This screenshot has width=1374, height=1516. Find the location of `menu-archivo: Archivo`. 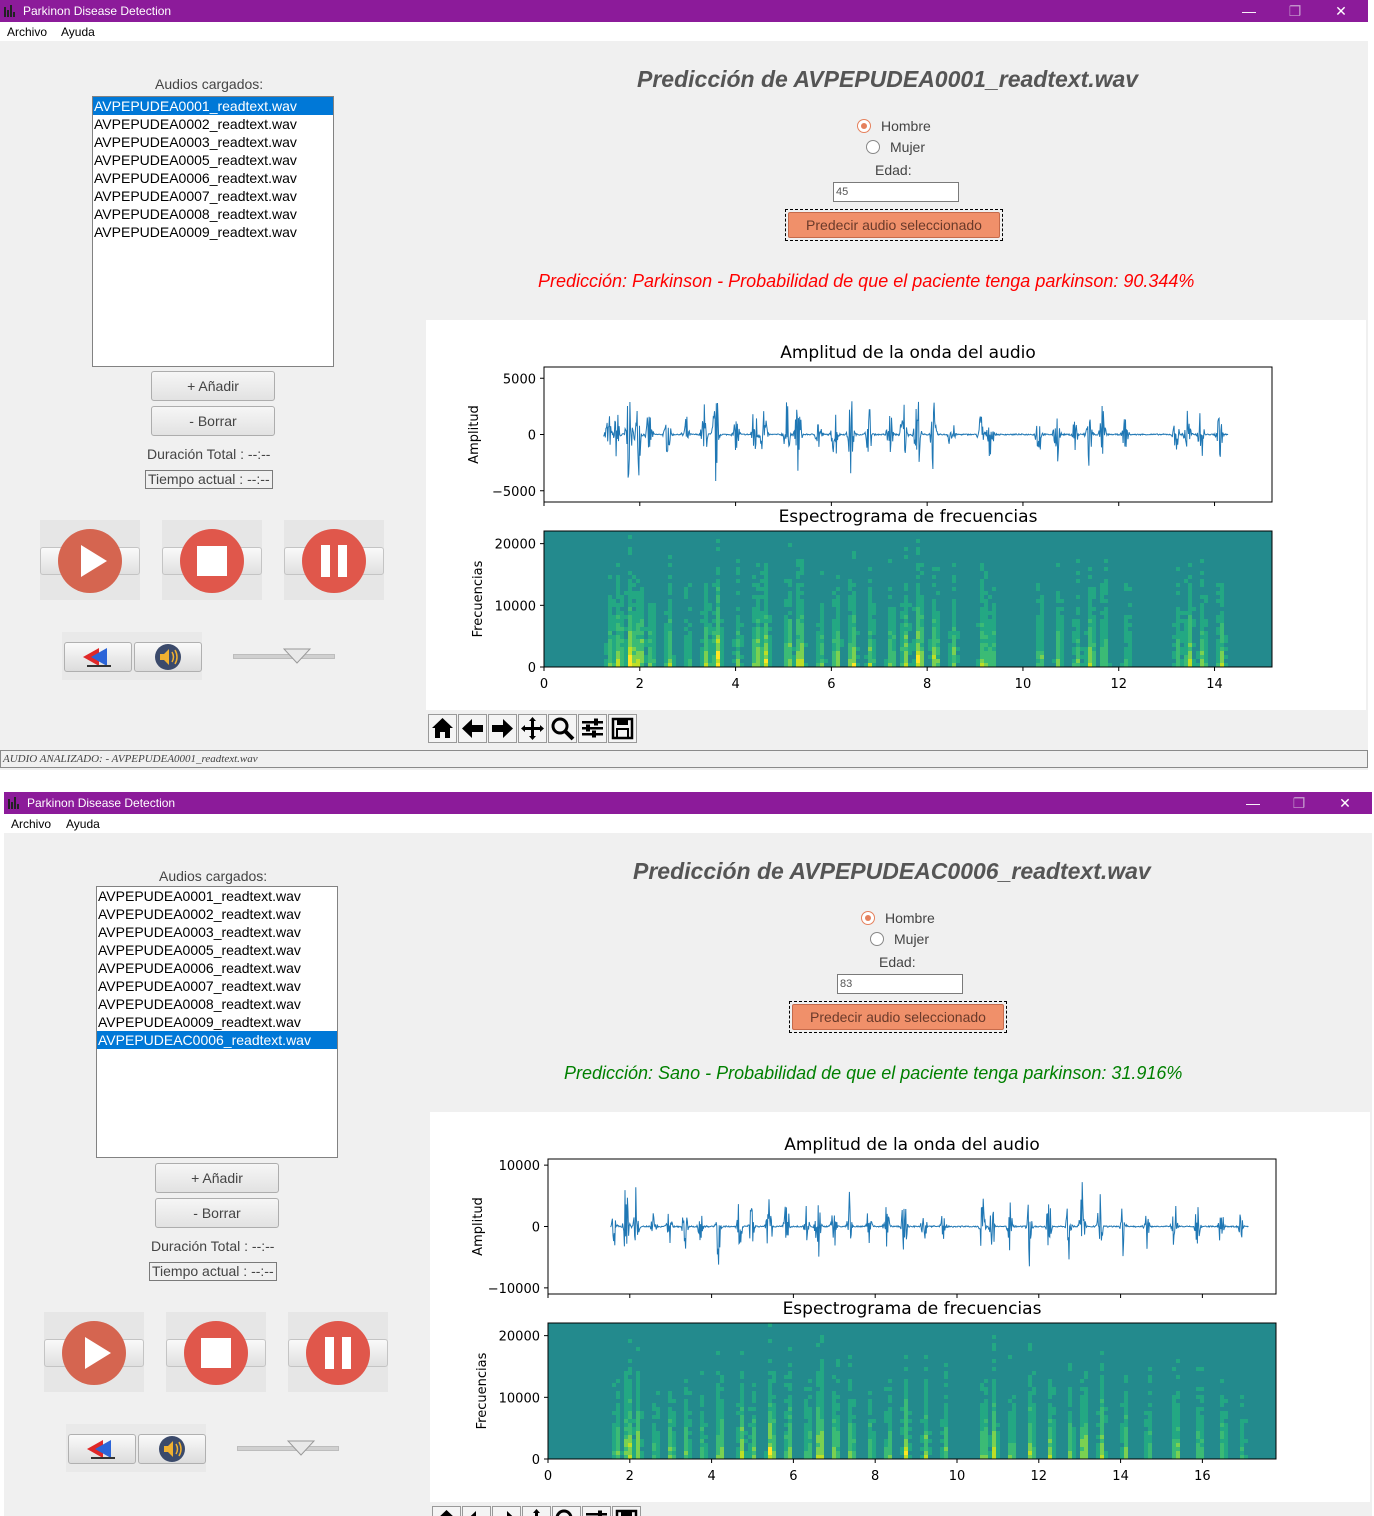

menu-archivo: Archivo is located at coordinates (27, 32).